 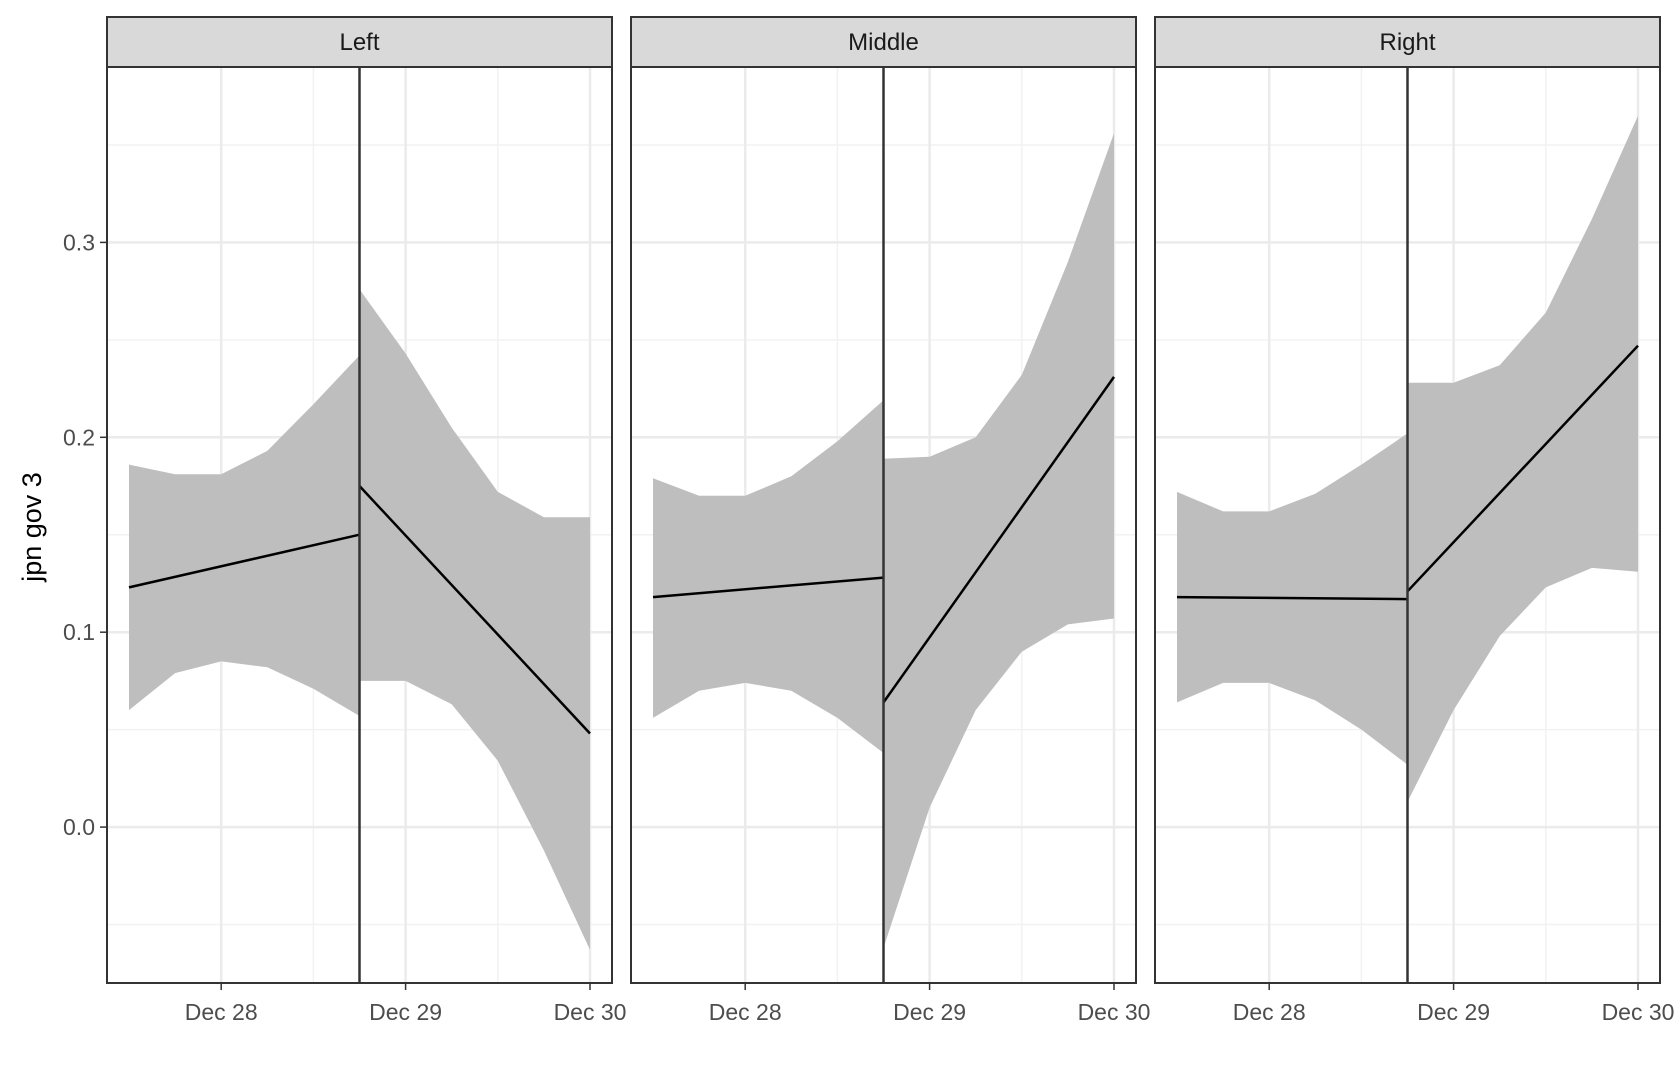 I want to click on y-axis-title: jpn gov 3, so click(x=32, y=527).